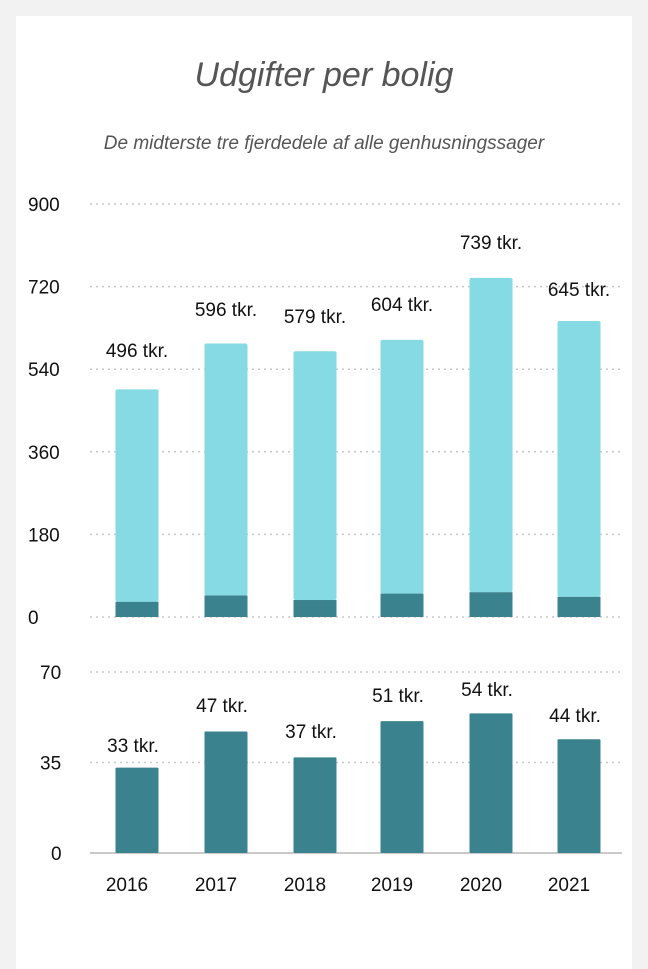 The image size is (648, 969). I want to click on bottom-y-tick-label: 70, so click(50, 673).